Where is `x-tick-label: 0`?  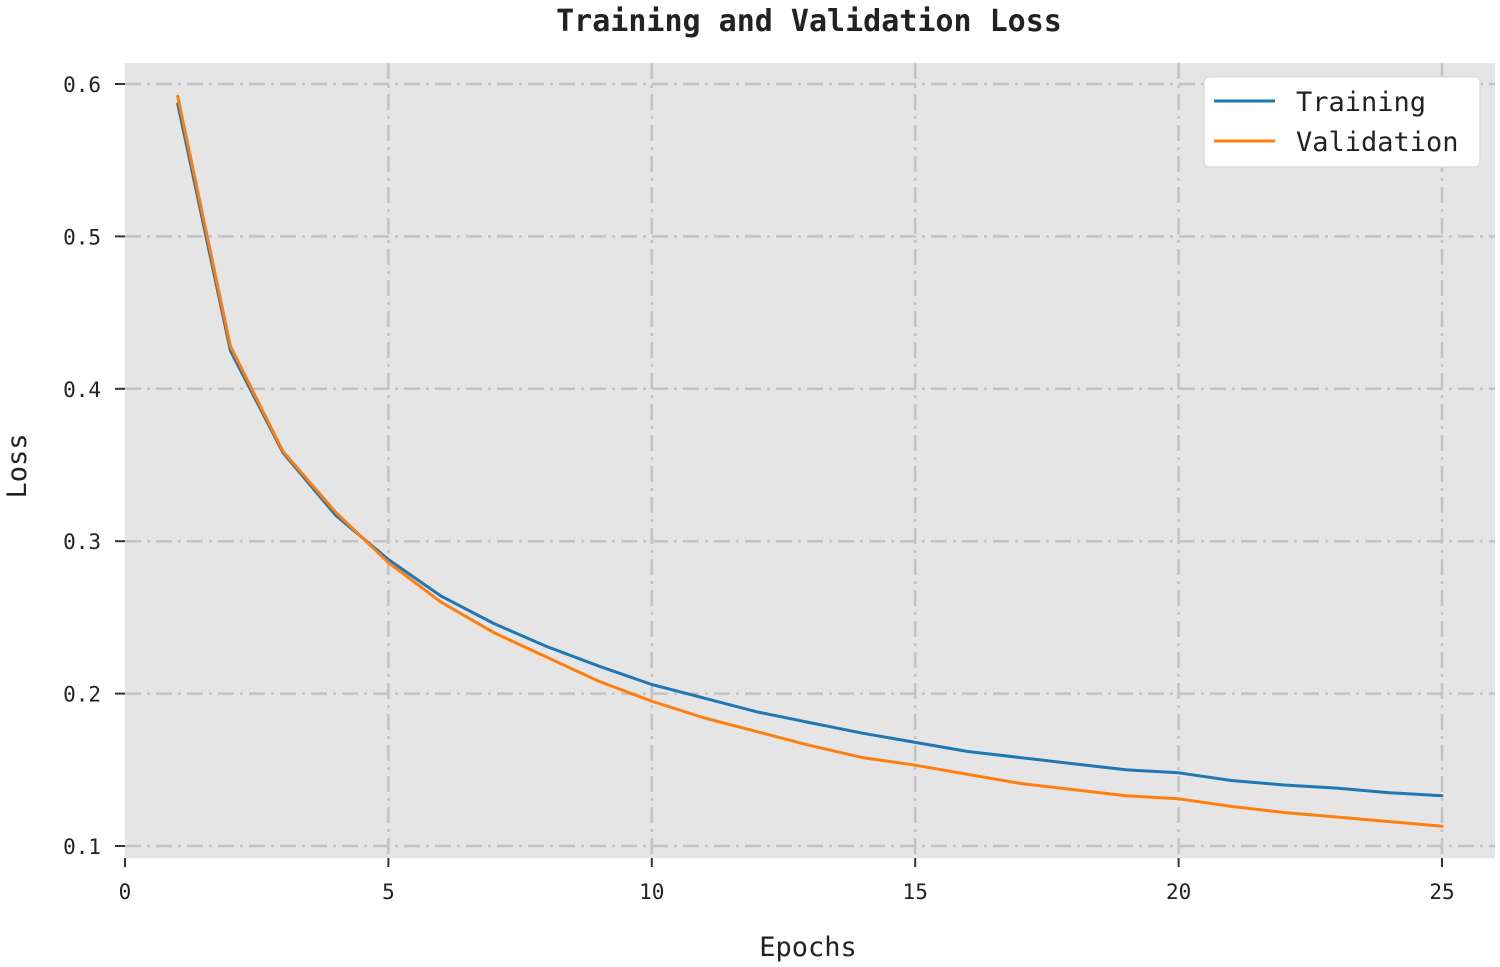
x-tick-label: 0 is located at coordinates (125, 892).